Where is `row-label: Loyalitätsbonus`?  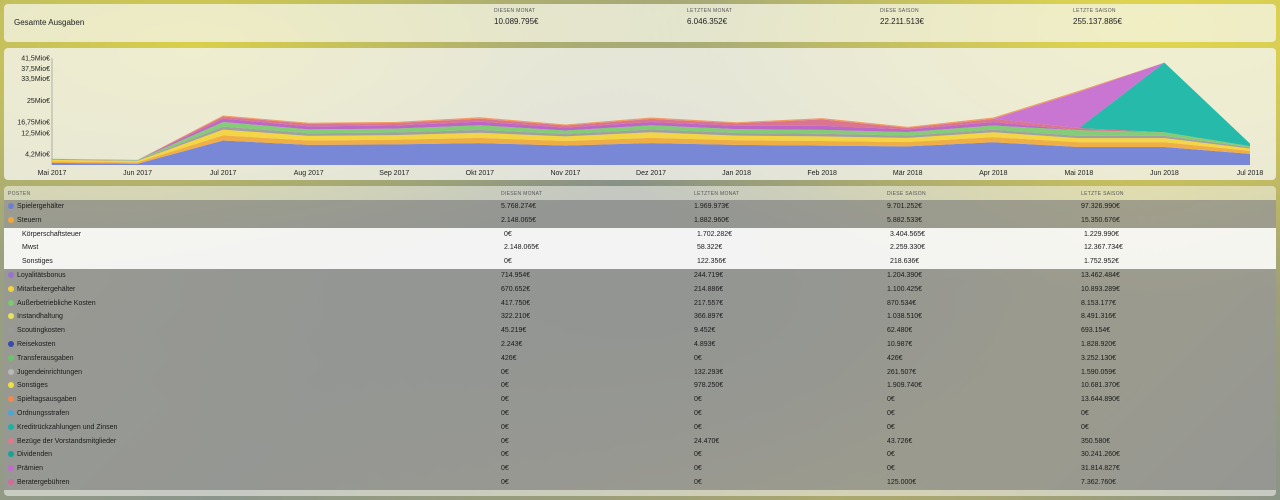 row-label: Loyalitätsbonus is located at coordinates (41, 275).